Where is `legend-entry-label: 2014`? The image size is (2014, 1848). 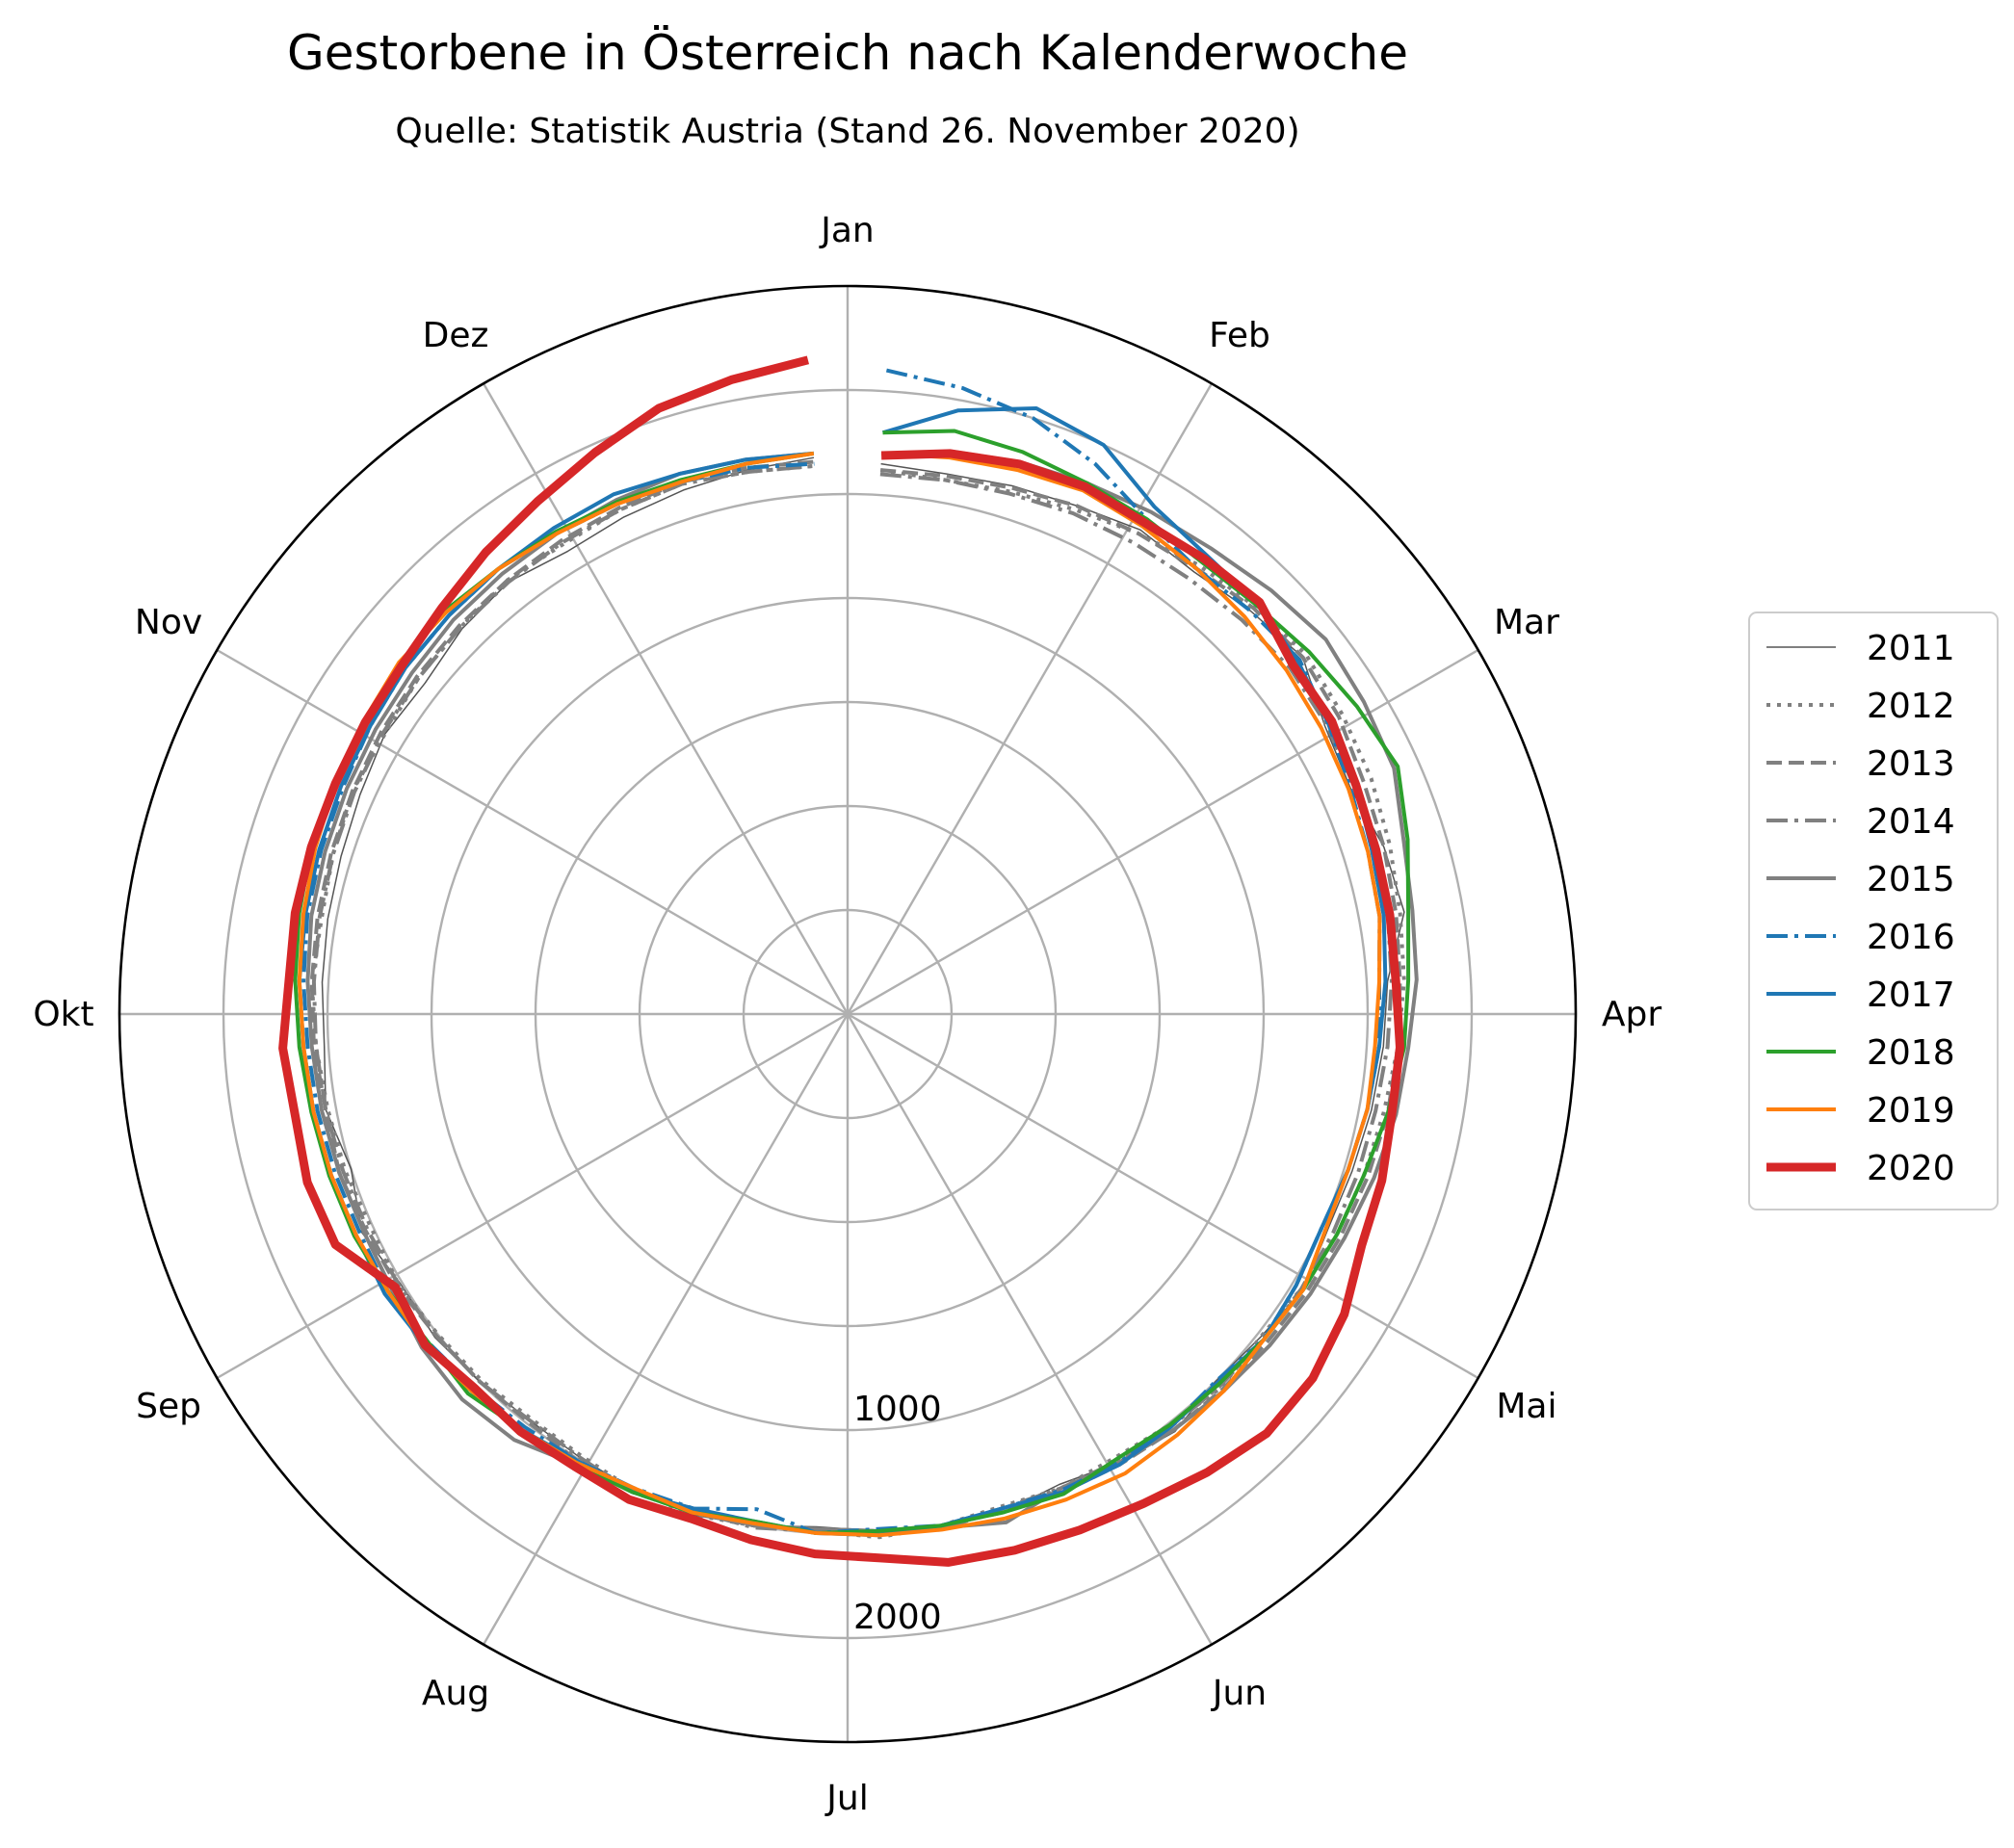 legend-entry-label: 2014 is located at coordinates (1911, 822).